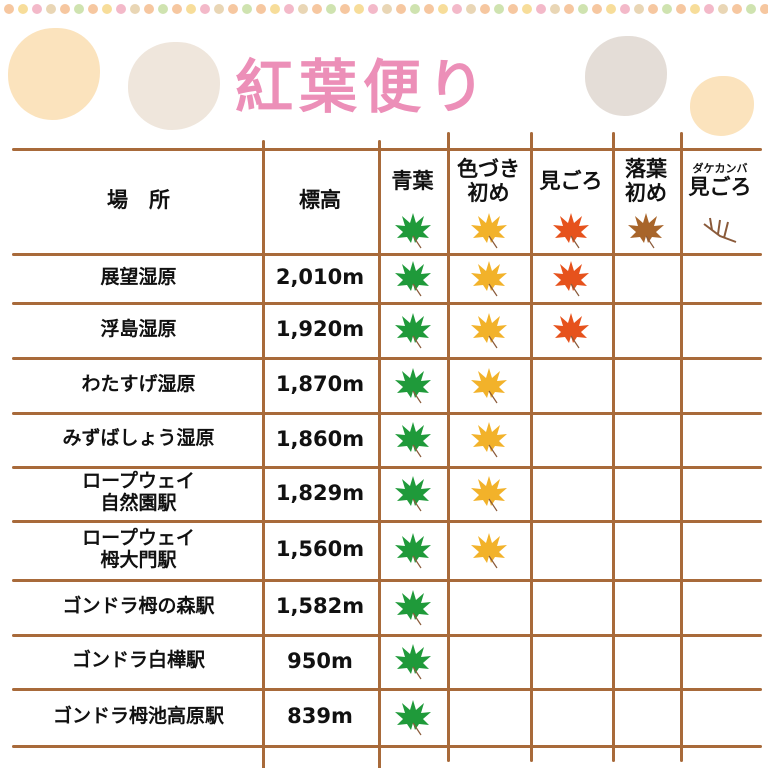  What do you see at coordinates (320, 492) in the screenshot?
I see `row-elevation: 1,829m` at bounding box center [320, 492].